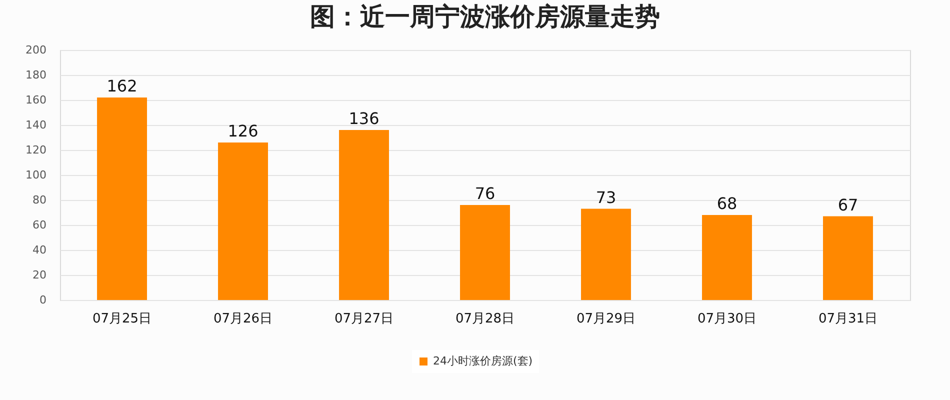 Image resolution: width=950 pixels, height=400 pixels. What do you see at coordinates (243, 131) in the screenshot?
I see `data-label: 126` at bounding box center [243, 131].